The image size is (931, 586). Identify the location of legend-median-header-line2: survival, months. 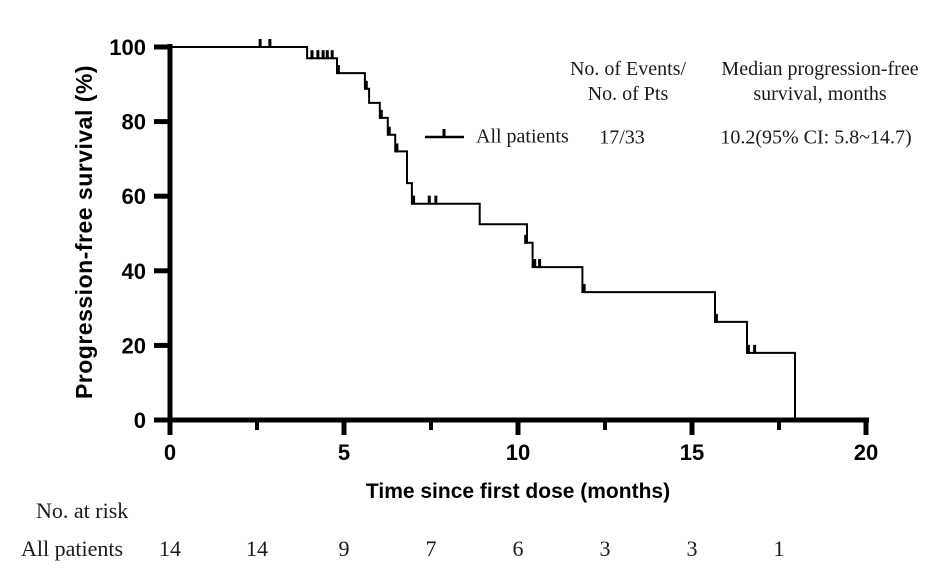
(820, 94).